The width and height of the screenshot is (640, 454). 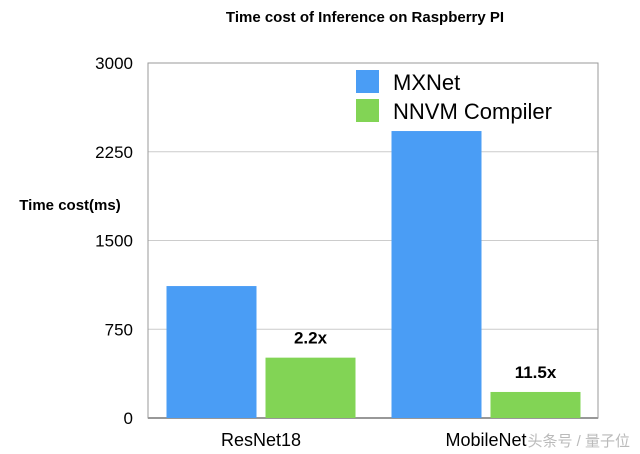 I want to click on y-tick-label: 3000, so click(x=114, y=63).